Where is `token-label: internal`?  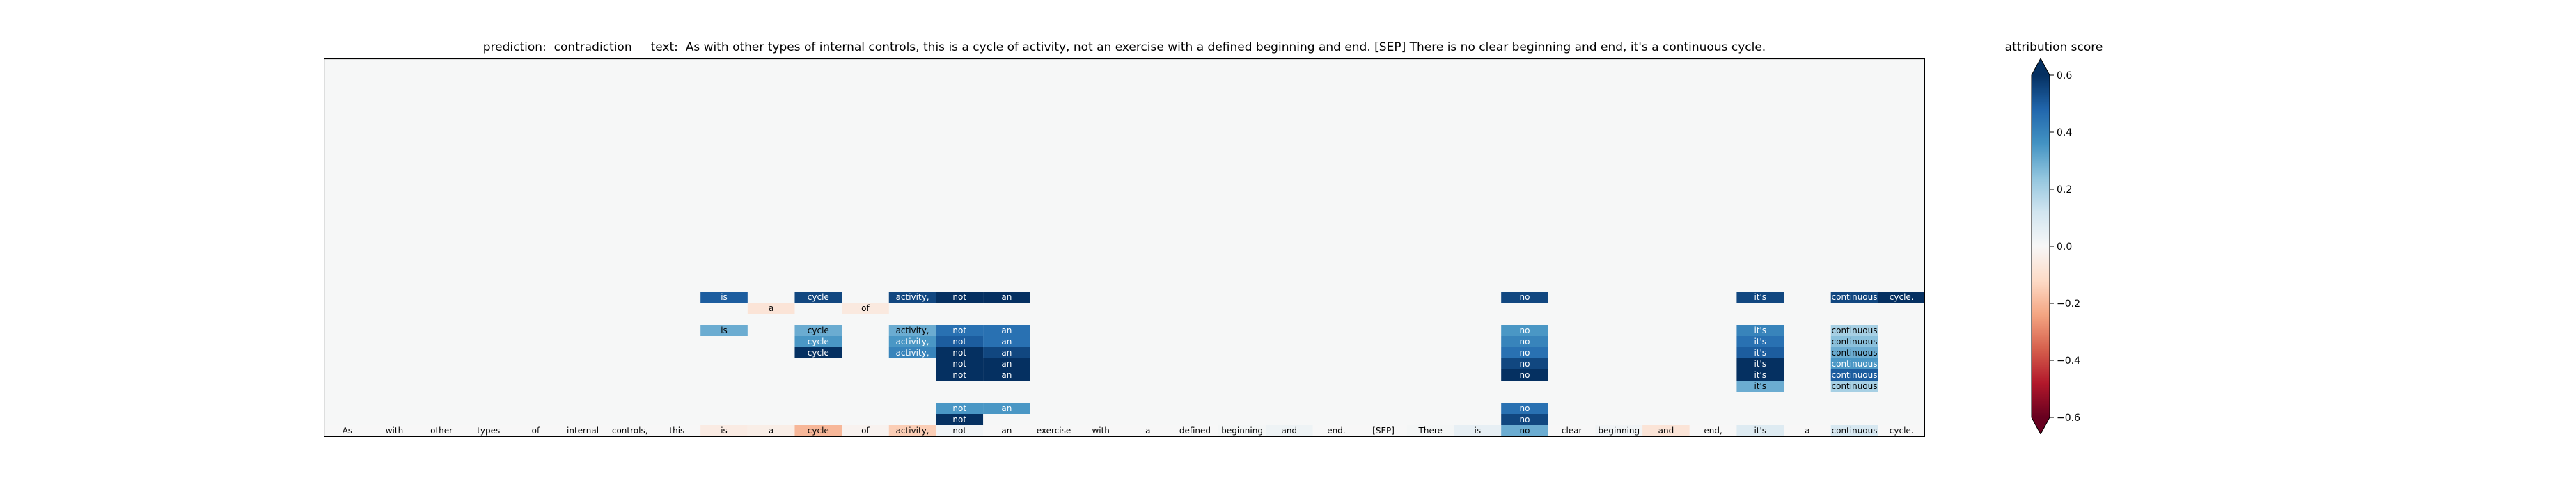
token-label: internal is located at coordinates (583, 431).